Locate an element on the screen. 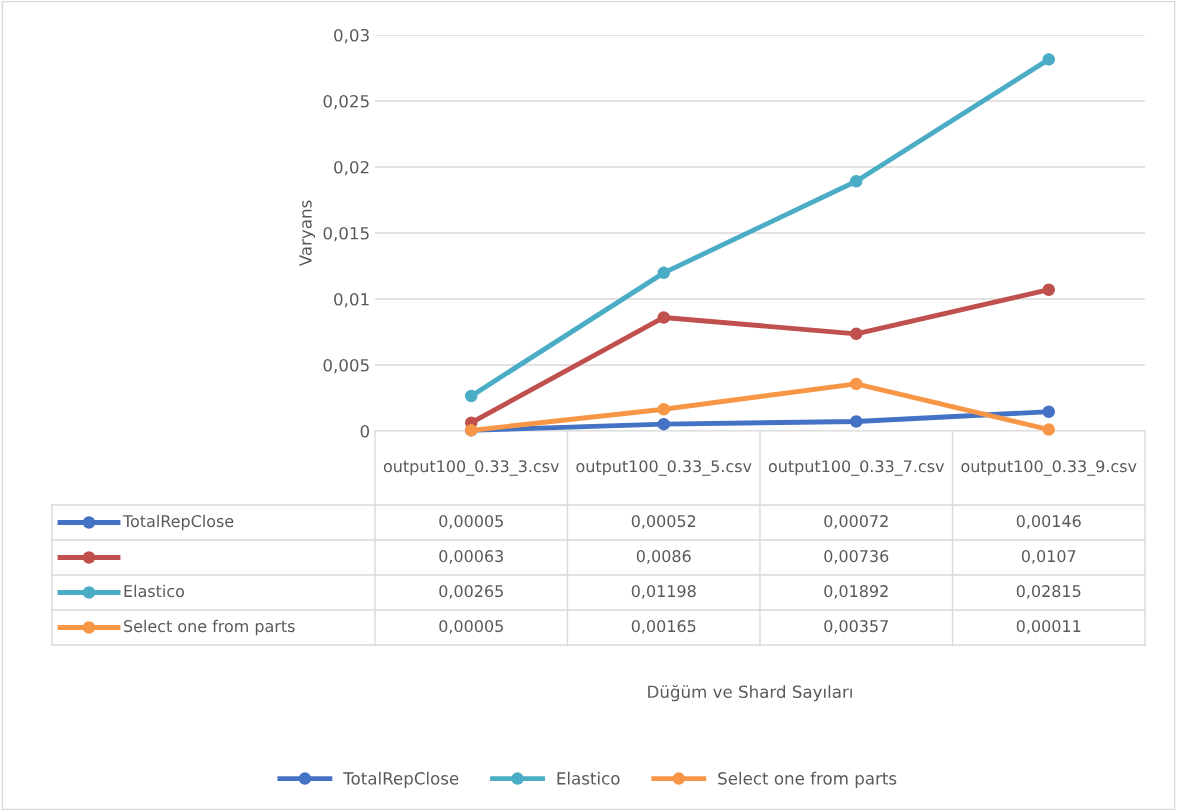 The height and width of the screenshot is (811, 1177). y-tick-label: 0,005 is located at coordinates (346, 366).